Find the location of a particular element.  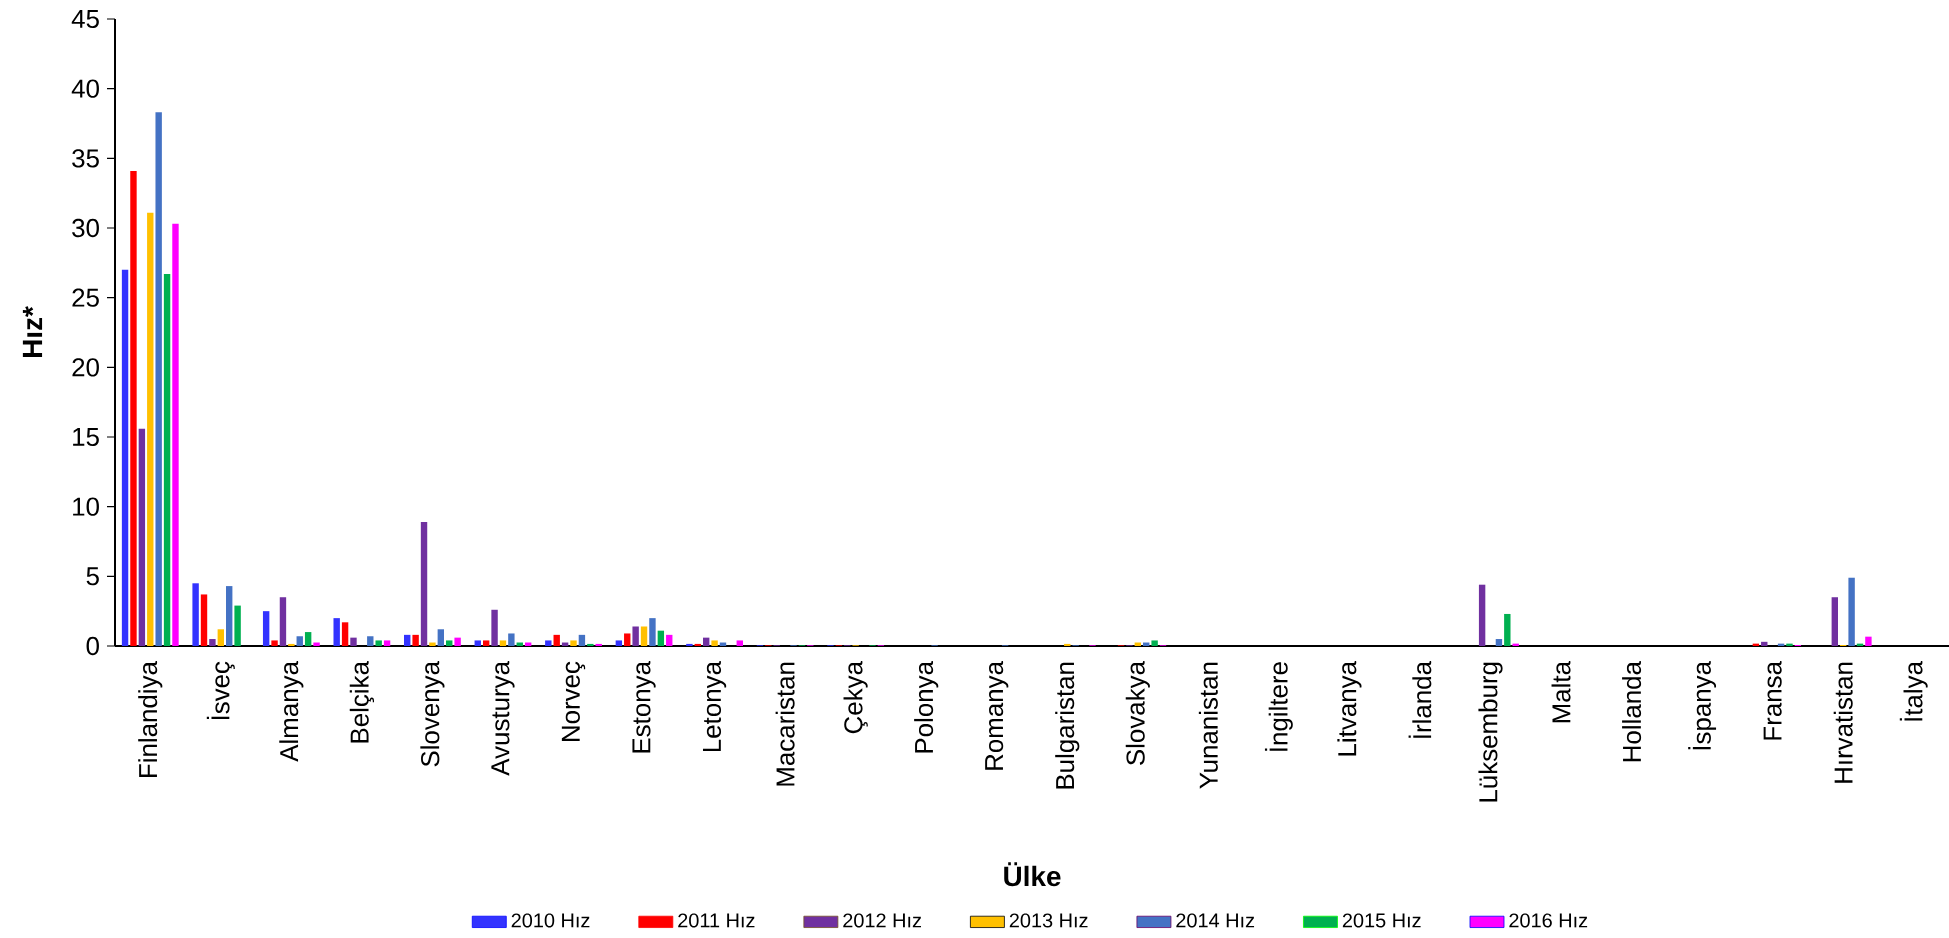

x-tick-label: Bulgaristan is located at coordinates (1067, 725).